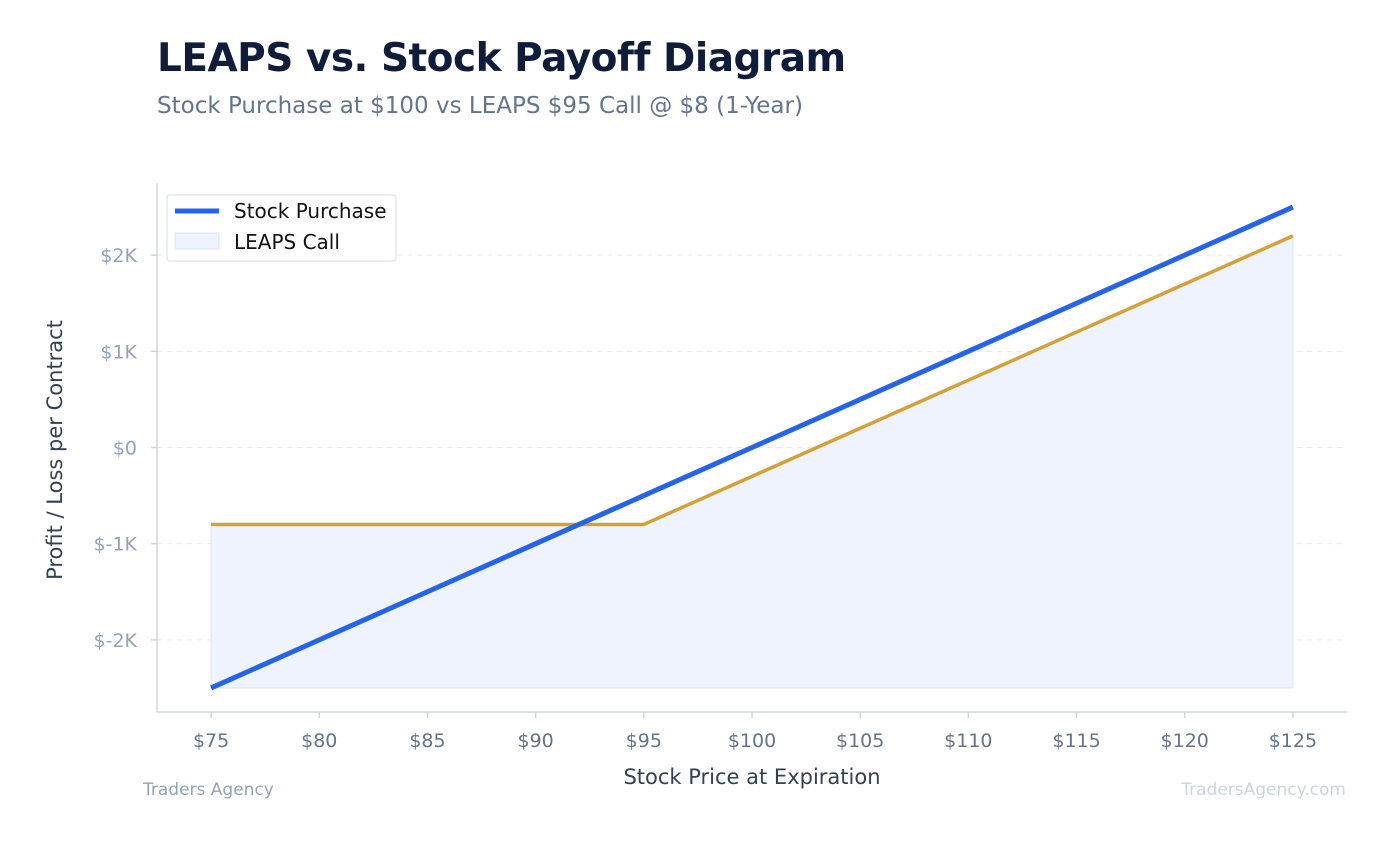 This screenshot has height=845, width=1391. I want to click on y-tick-label: $-1K, so click(116, 545).